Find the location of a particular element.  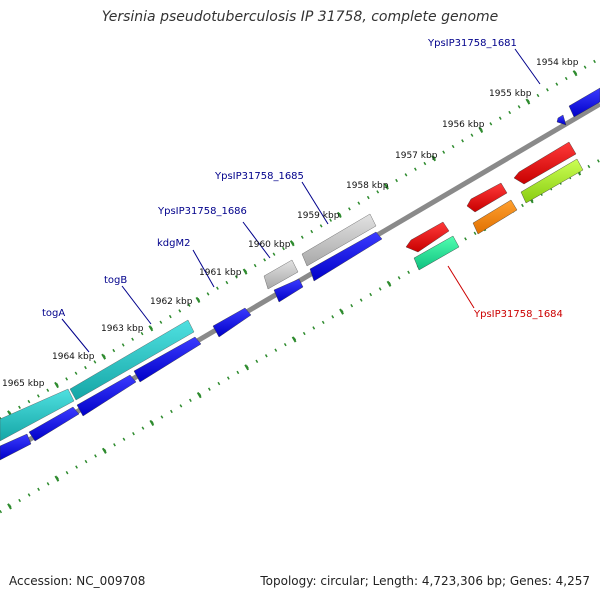

scale-label-1963: 1963 kbp is located at coordinates (122, 329).